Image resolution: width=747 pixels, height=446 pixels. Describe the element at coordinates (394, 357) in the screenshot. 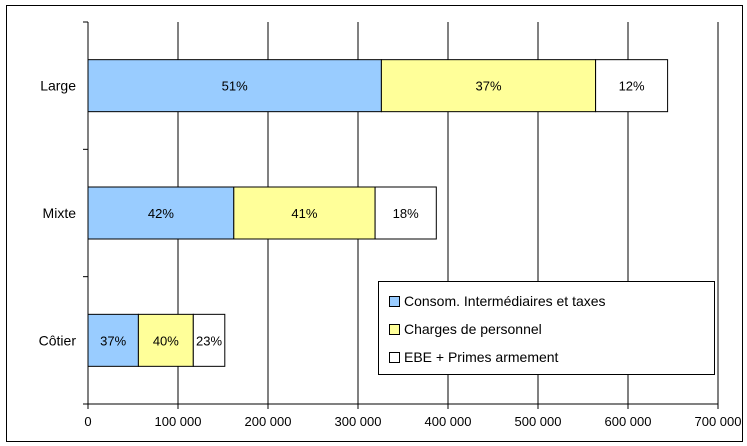

I see `legend-swatch-ebe-primes` at that location.